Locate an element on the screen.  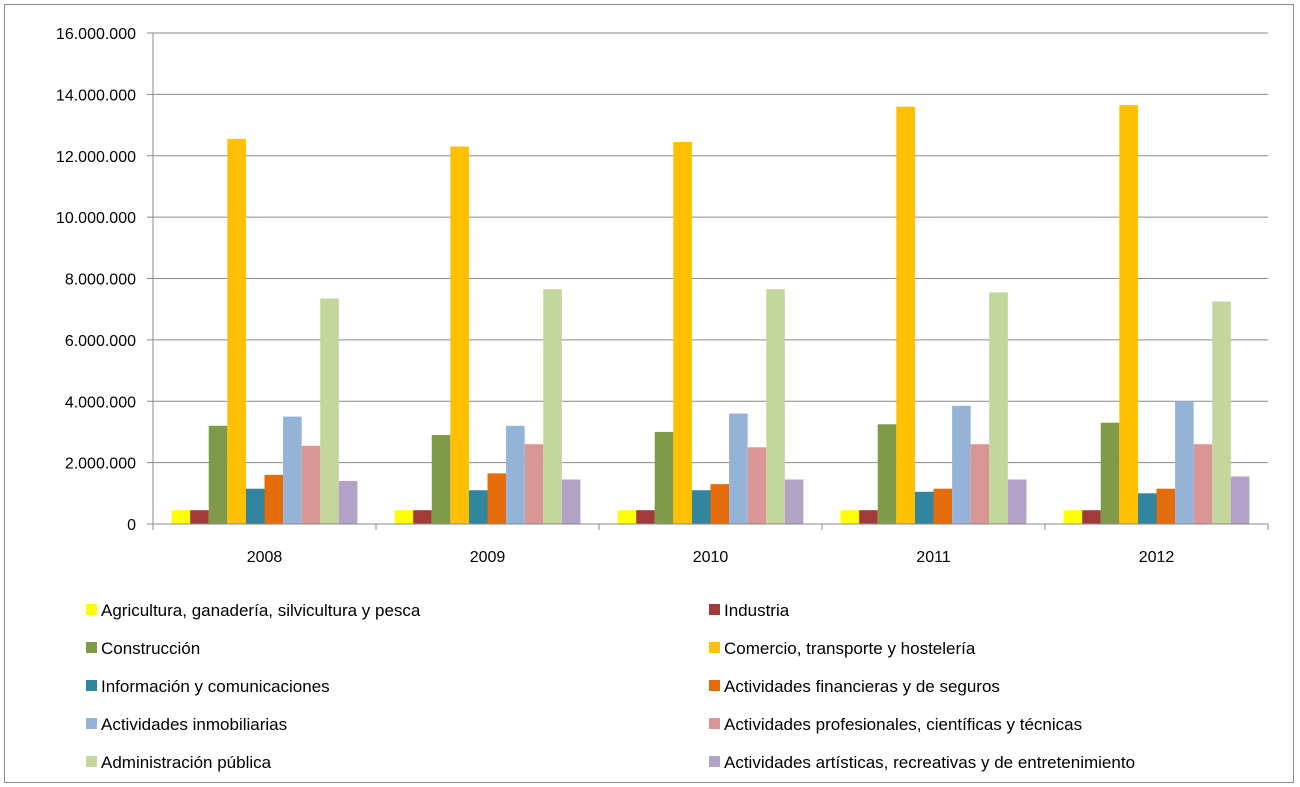
y-tick-label: 10.000.000 is located at coordinates (96, 218).